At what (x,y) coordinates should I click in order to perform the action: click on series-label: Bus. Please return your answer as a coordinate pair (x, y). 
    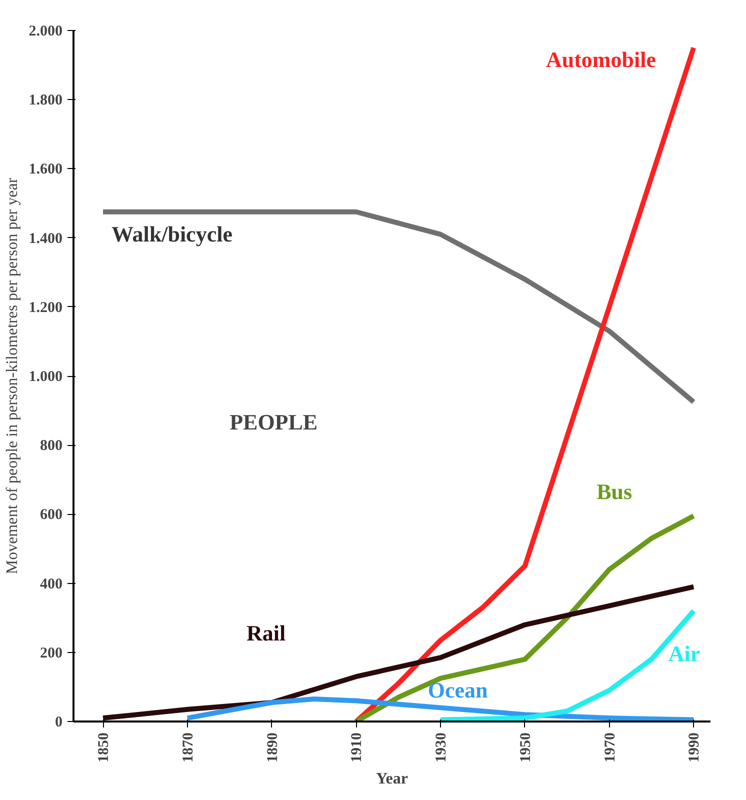
    Looking at the image, I should click on (614, 491).